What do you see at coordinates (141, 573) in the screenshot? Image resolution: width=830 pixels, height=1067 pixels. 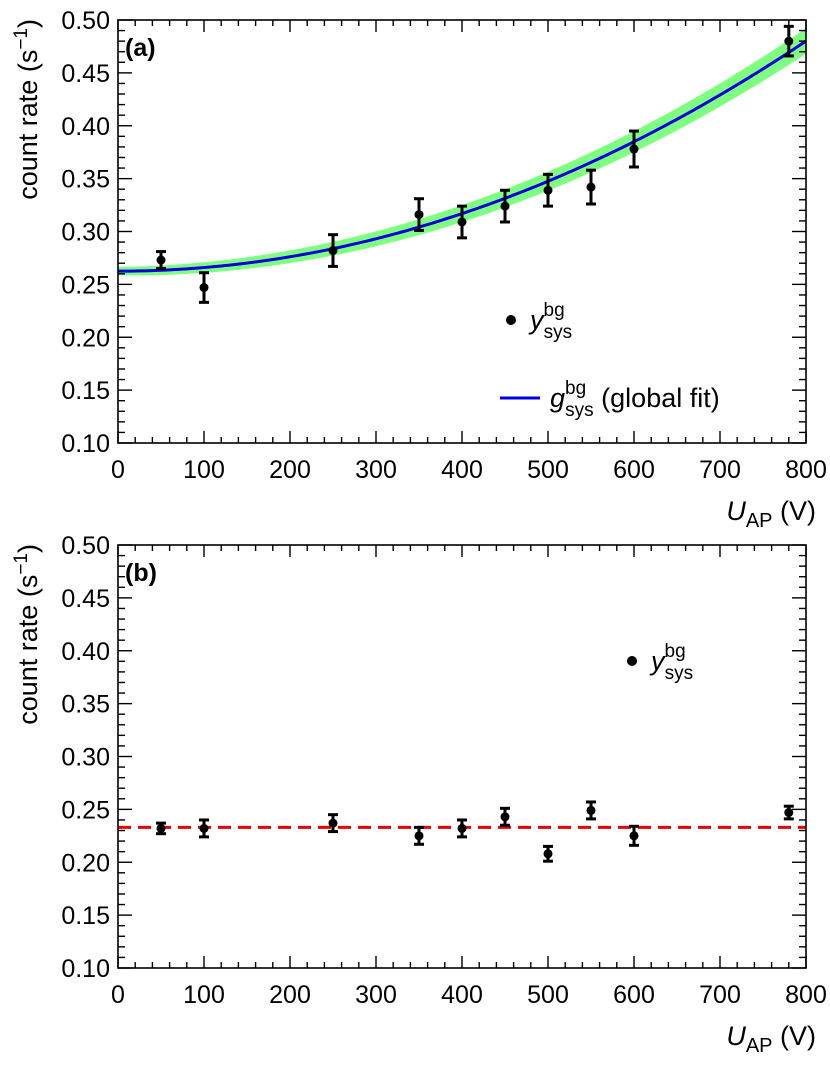 I see `panel-label: (b)` at bounding box center [141, 573].